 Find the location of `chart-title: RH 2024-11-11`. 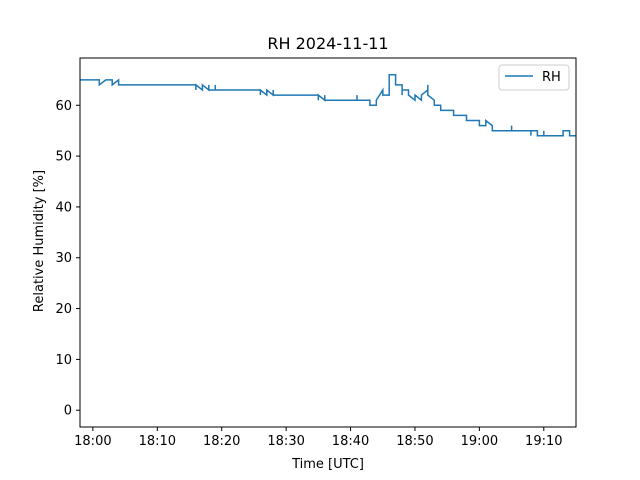

chart-title: RH 2024-11-11 is located at coordinates (327, 43).